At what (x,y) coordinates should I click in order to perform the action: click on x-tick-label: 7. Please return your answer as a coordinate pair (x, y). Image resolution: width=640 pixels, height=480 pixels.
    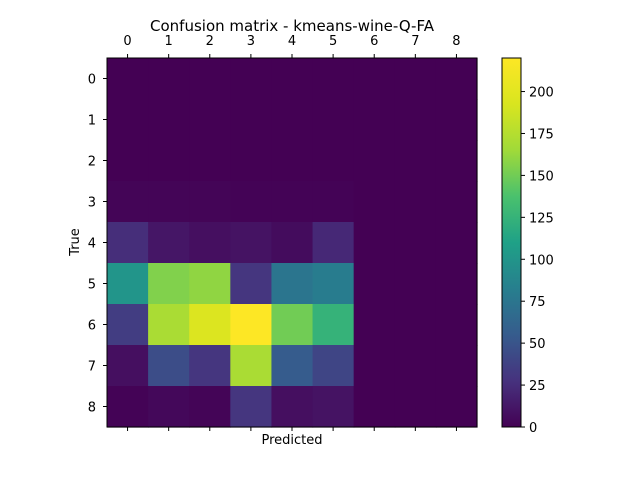
    Looking at the image, I should click on (415, 41).